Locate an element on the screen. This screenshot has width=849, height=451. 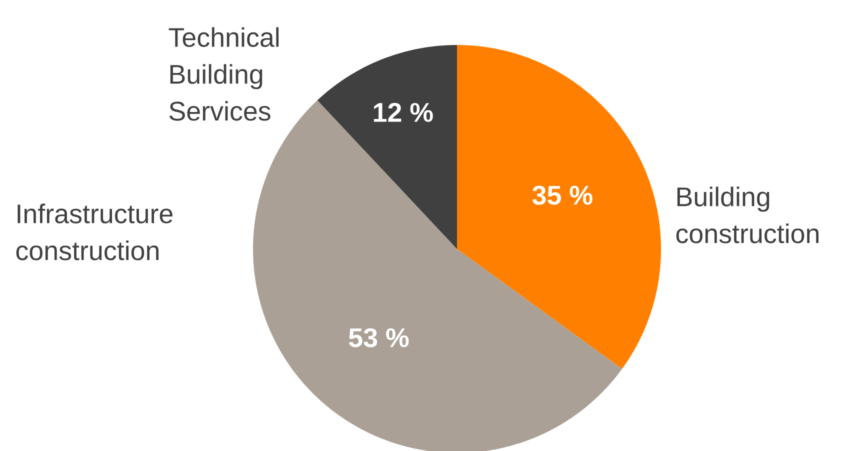
slice-label: Technical Building Services is located at coordinates (223, 74).